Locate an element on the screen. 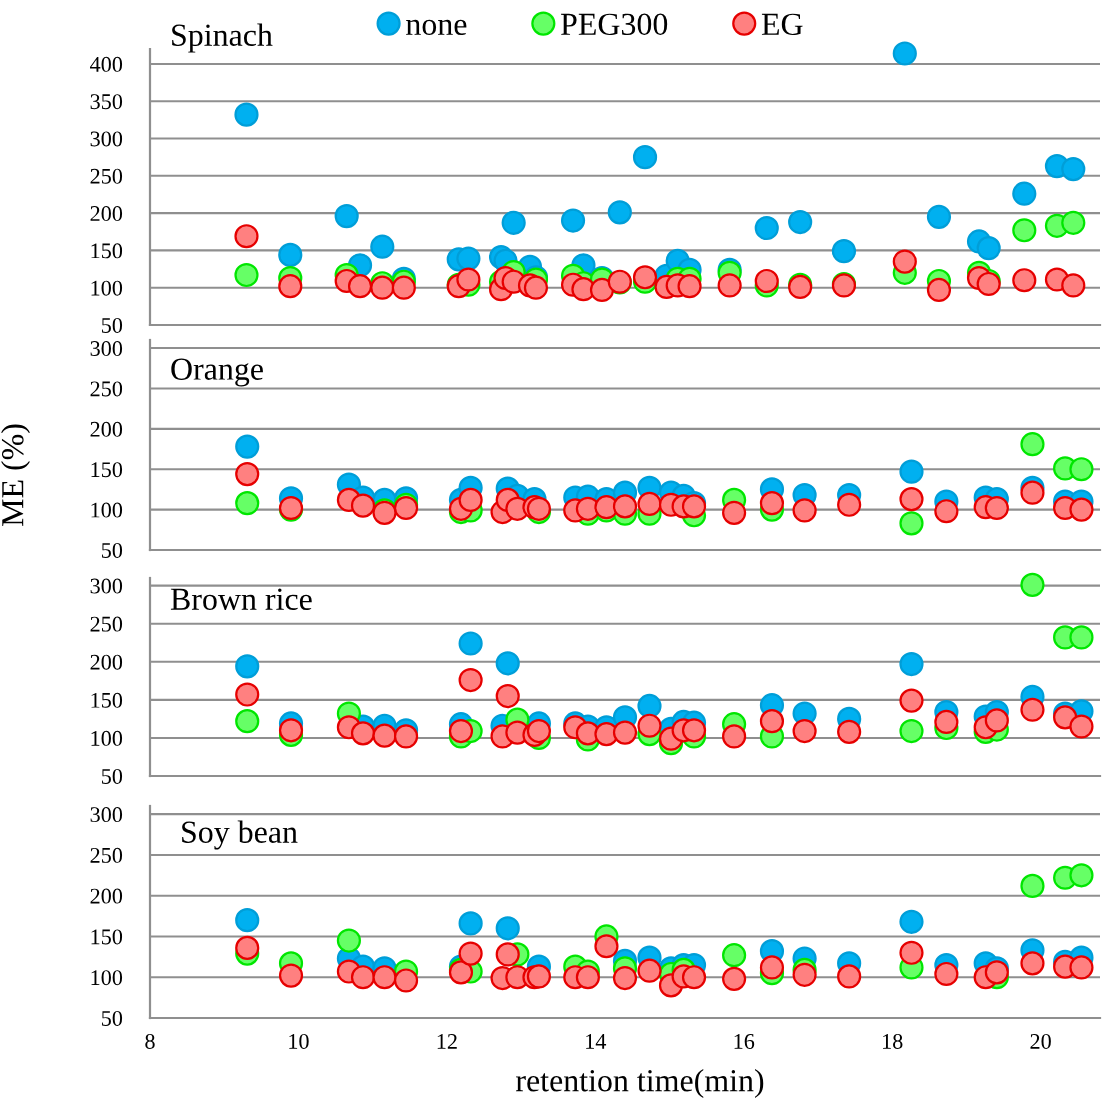 The image size is (1103, 1099). y-axis-title: ME (%) is located at coordinates (15, 475).